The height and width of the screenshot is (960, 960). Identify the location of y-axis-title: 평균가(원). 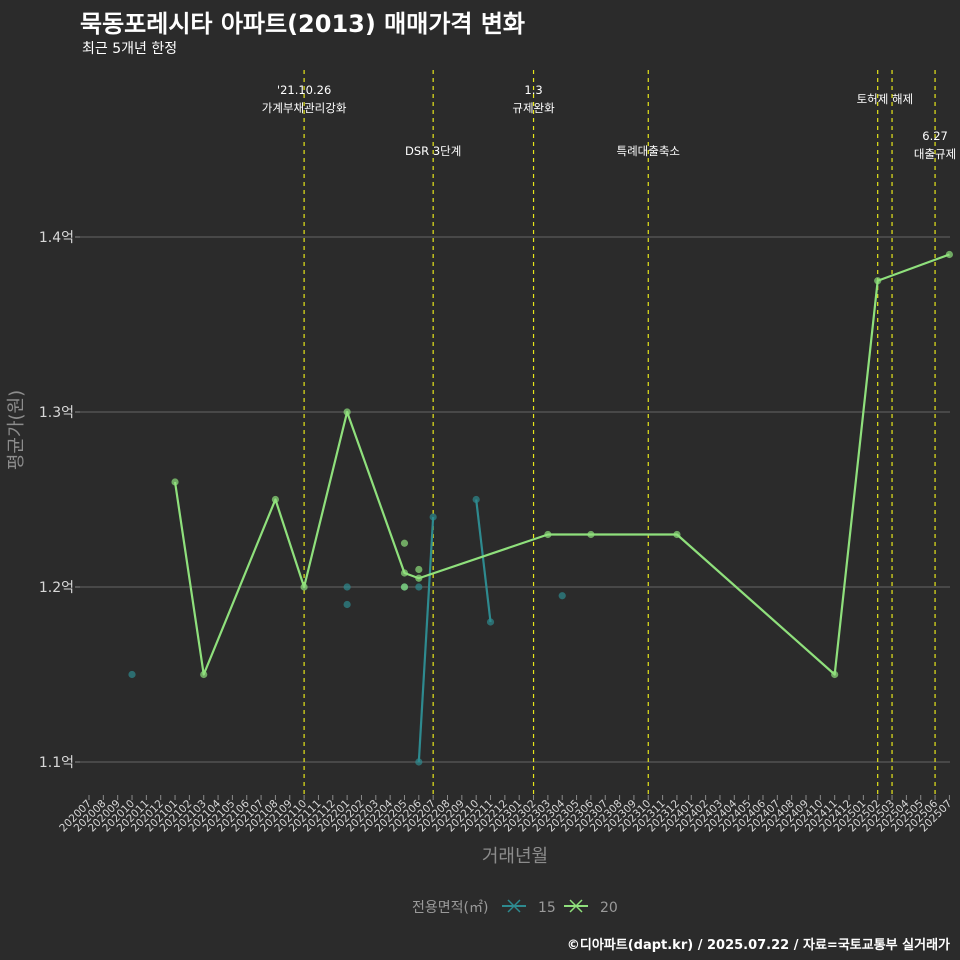
(16, 430).